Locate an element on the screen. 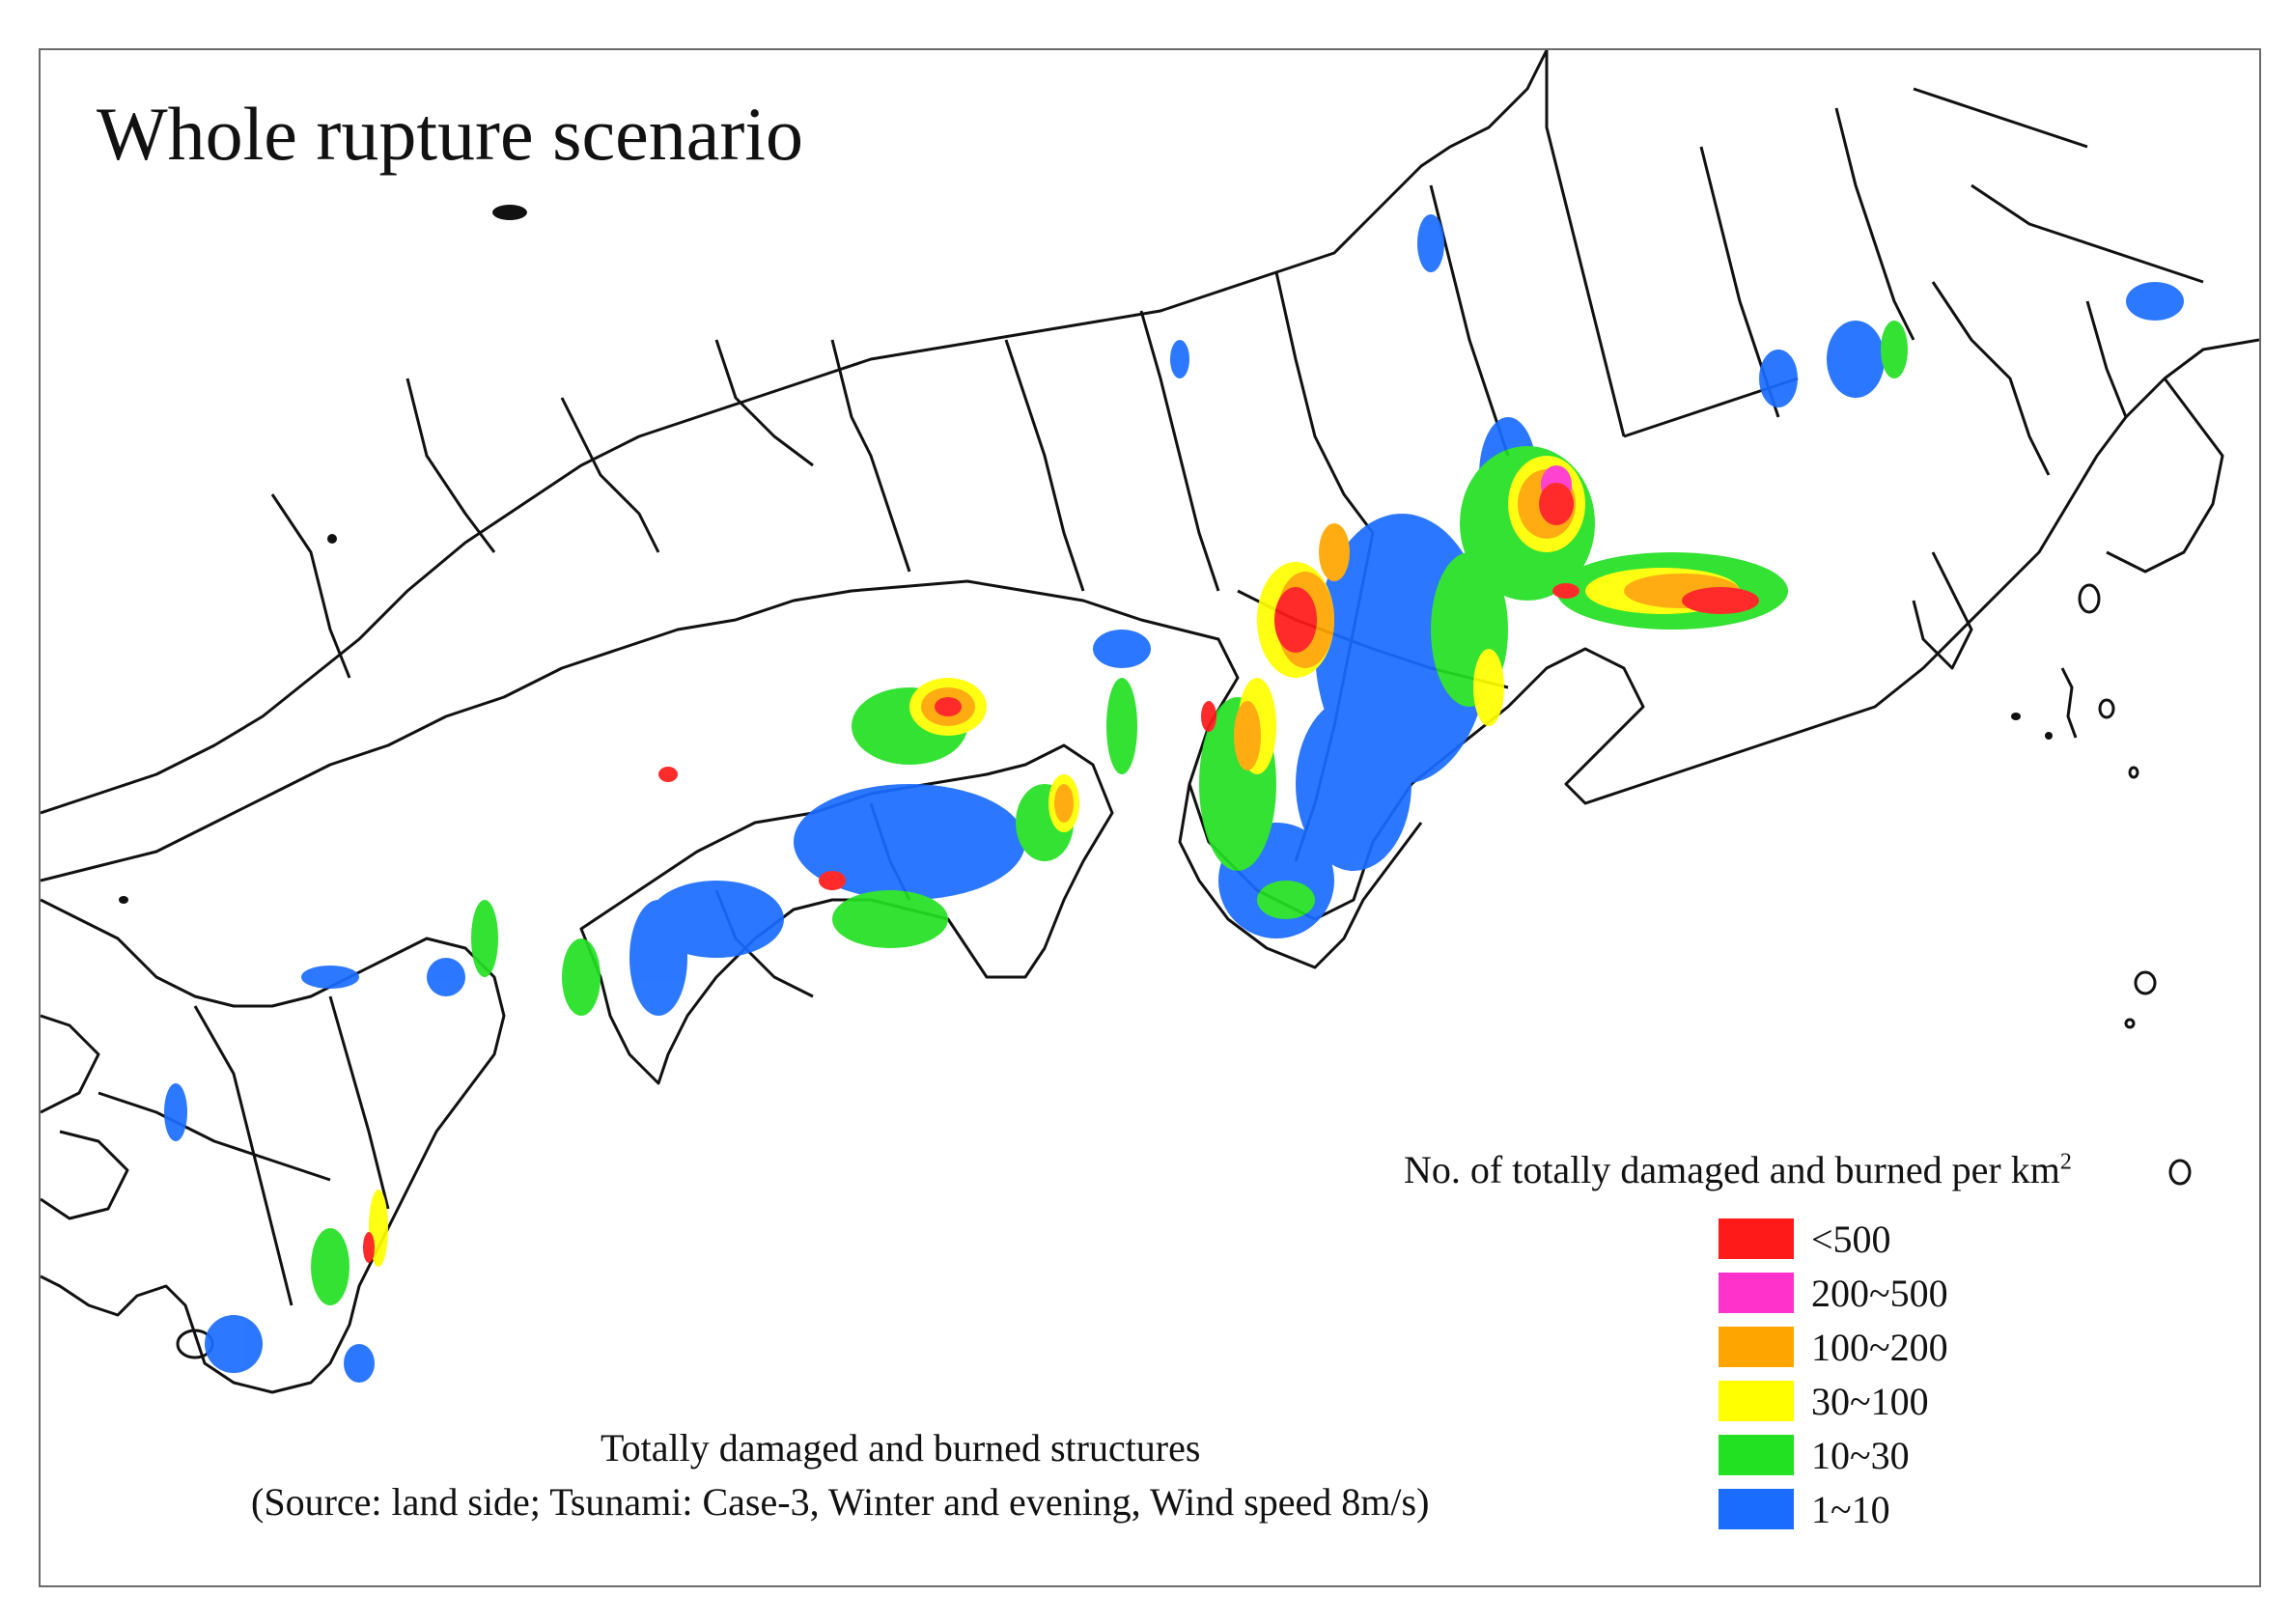 This screenshot has height=1624, width=2292. islands is located at coordinates (2126, 885).